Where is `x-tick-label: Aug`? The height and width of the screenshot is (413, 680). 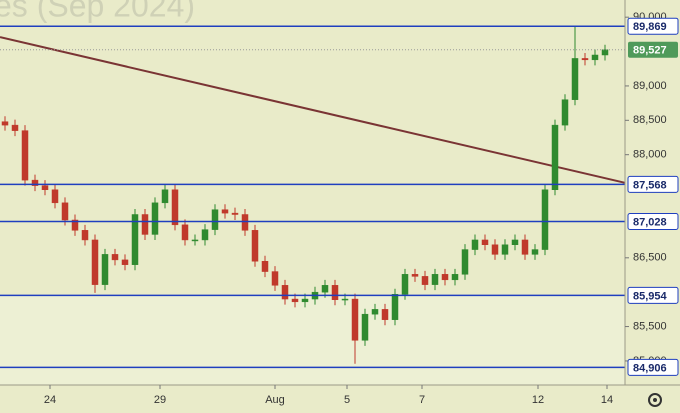 x-tick-label: Aug is located at coordinates (275, 400).